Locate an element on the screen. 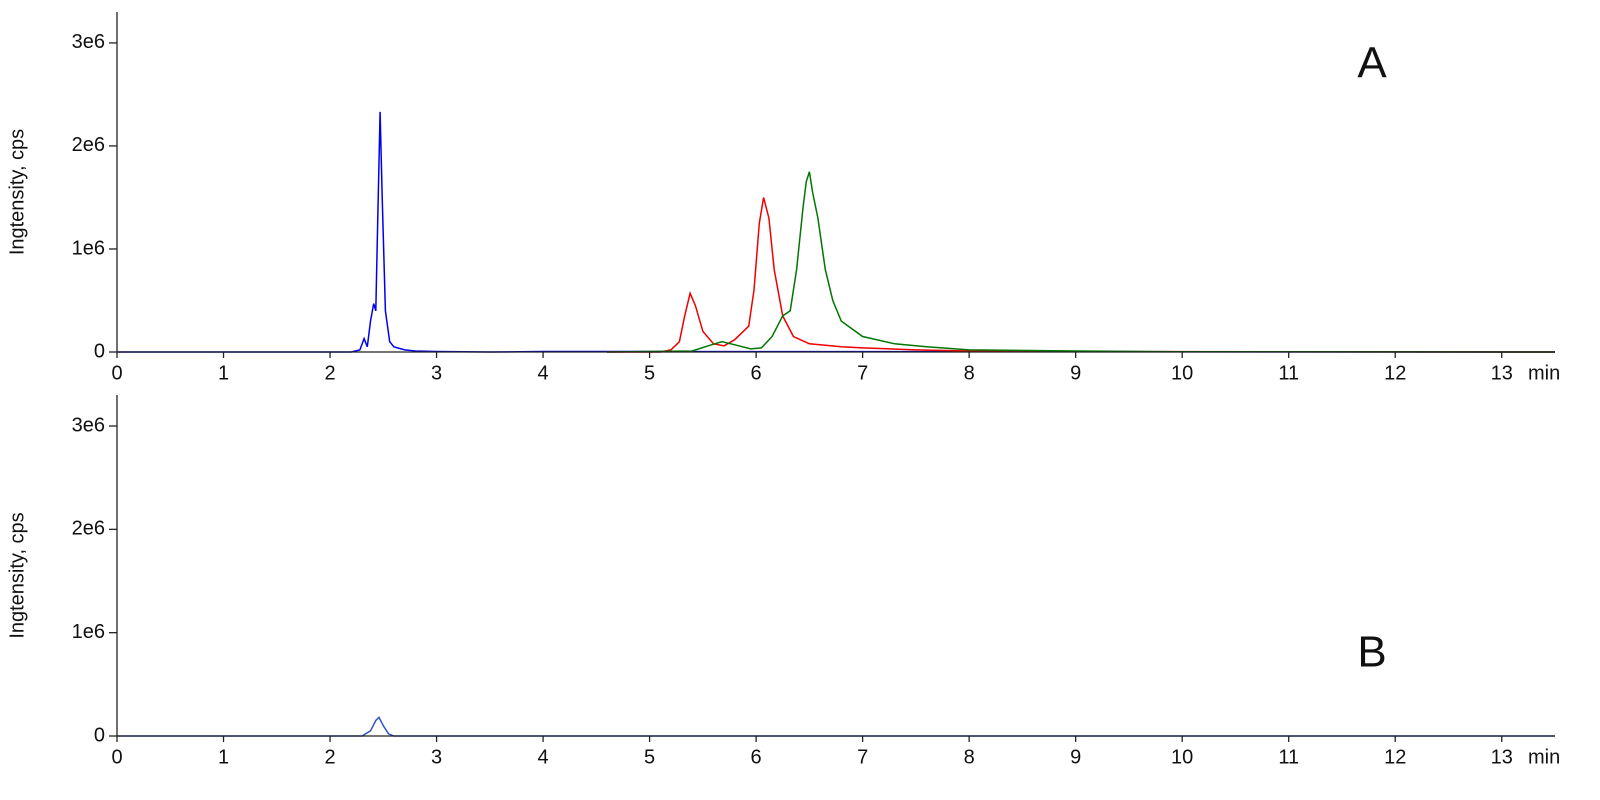 This screenshot has height=800, width=1600. panel-label: B is located at coordinates (1371, 652).